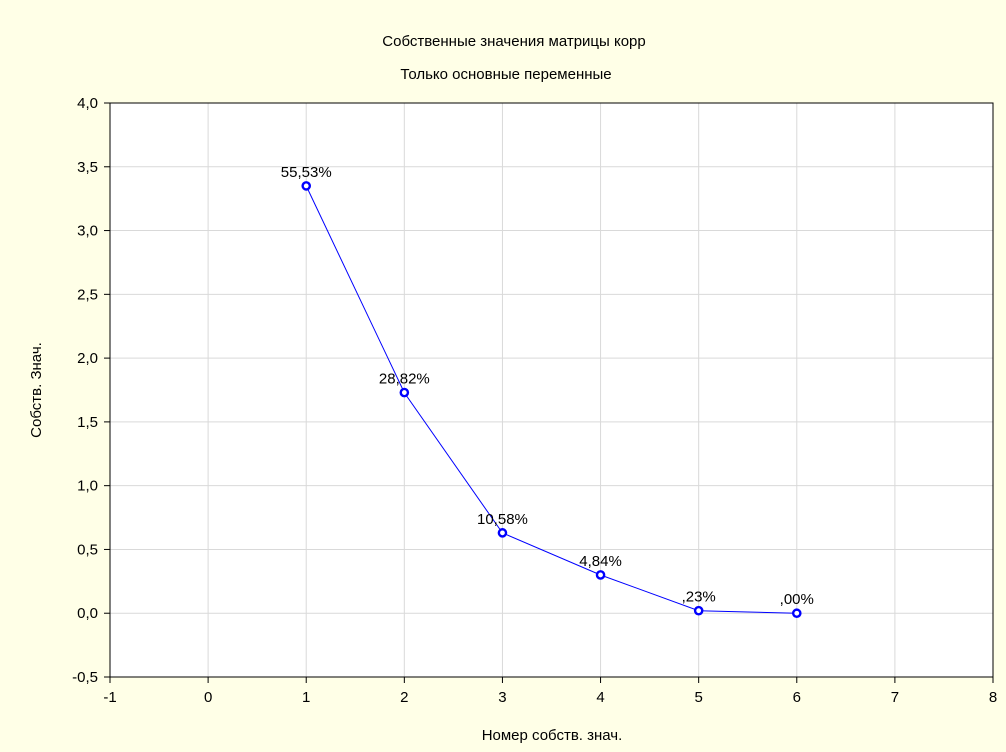 The width and height of the screenshot is (1006, 752). I want to click on x-tick-label: 0, so click(208, 697).